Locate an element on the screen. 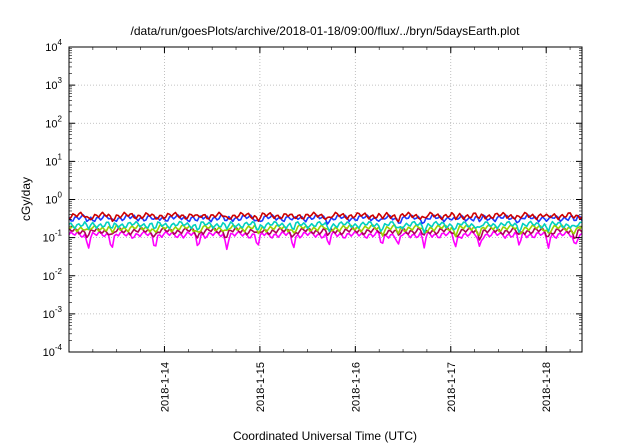 This screenshot has width=640, height=448. x-tick-label: 2018-1-15 is located at coordinates (261, 387).